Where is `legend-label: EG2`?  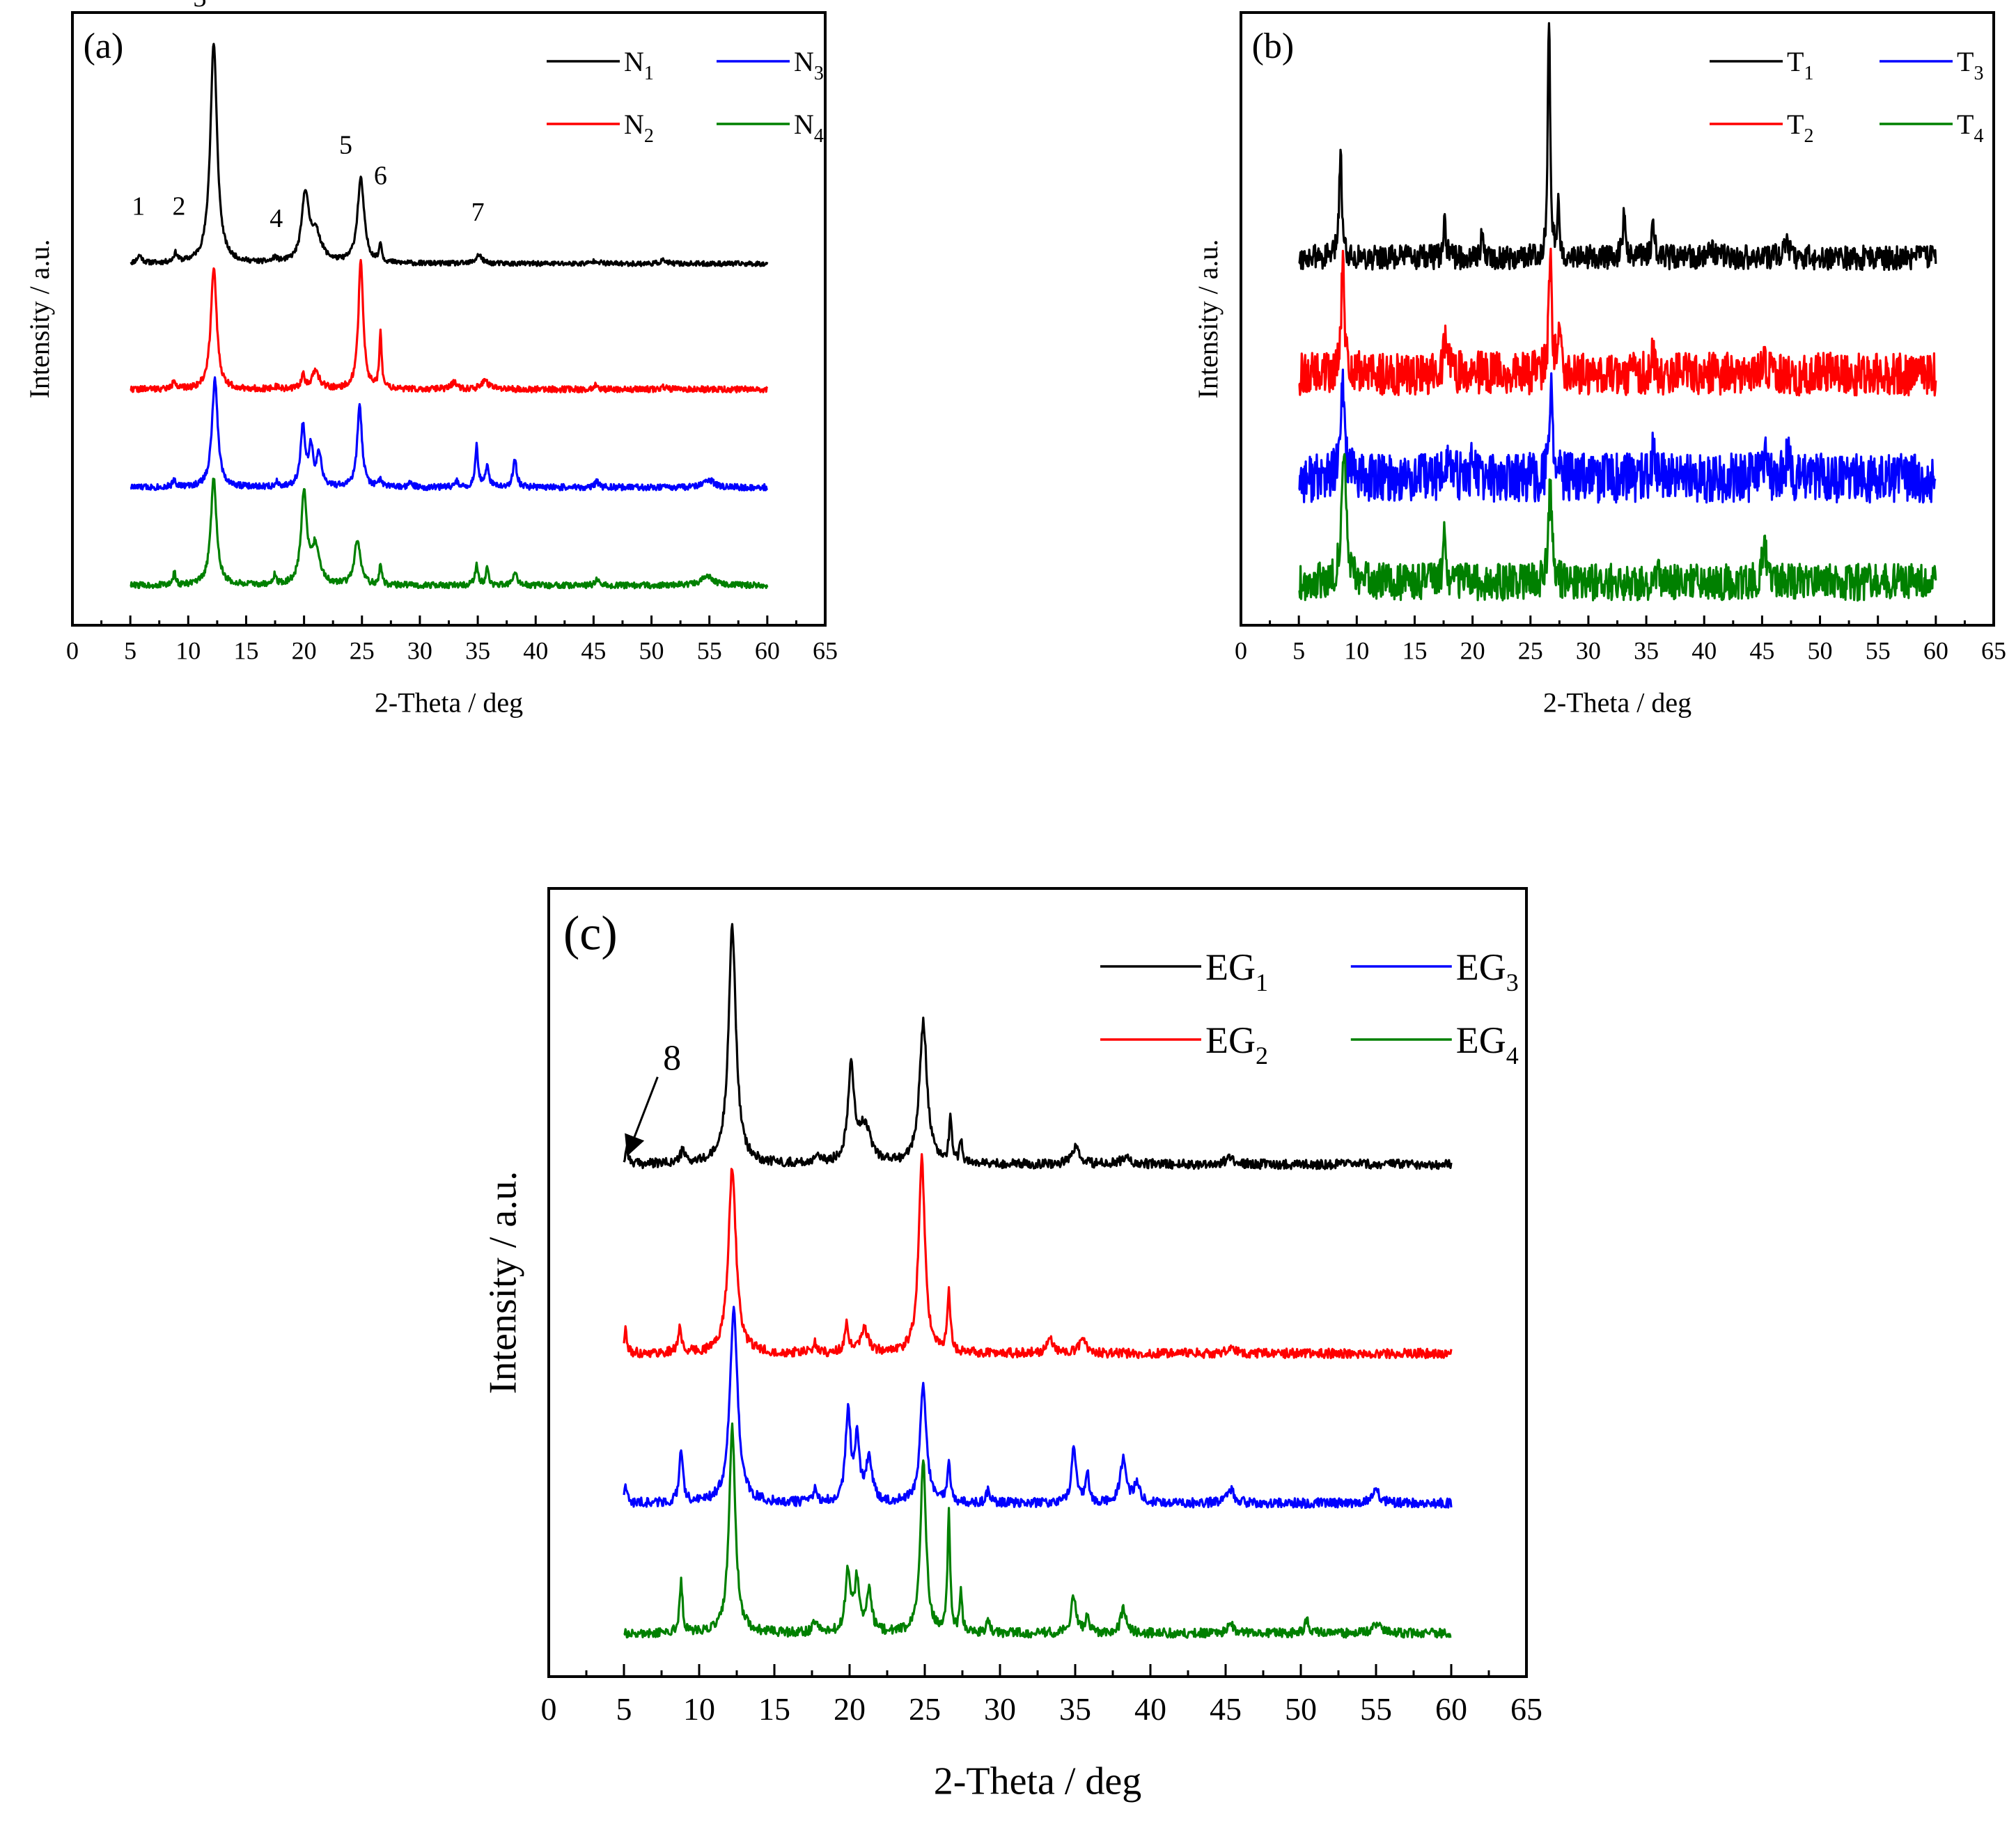
legend-label: EG2 is located at coordinates (1236, 1044).